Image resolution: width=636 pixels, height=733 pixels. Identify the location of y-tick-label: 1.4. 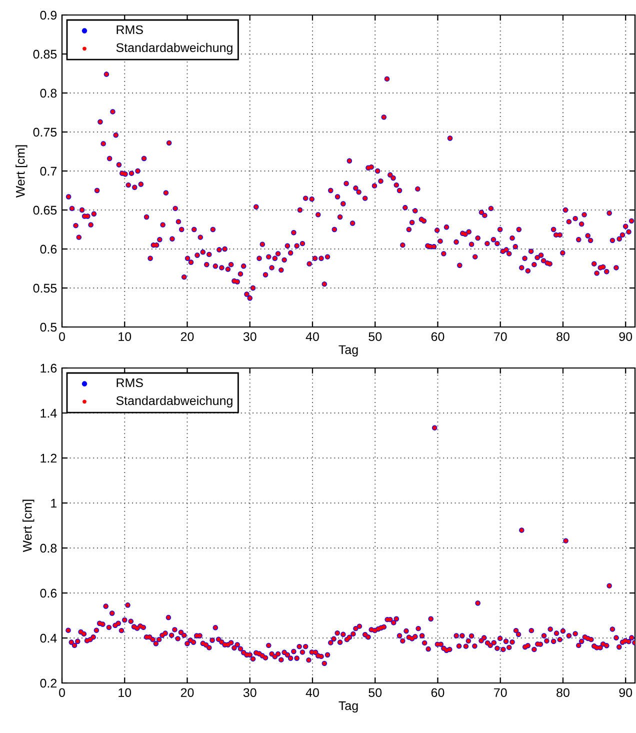
(48, 413).